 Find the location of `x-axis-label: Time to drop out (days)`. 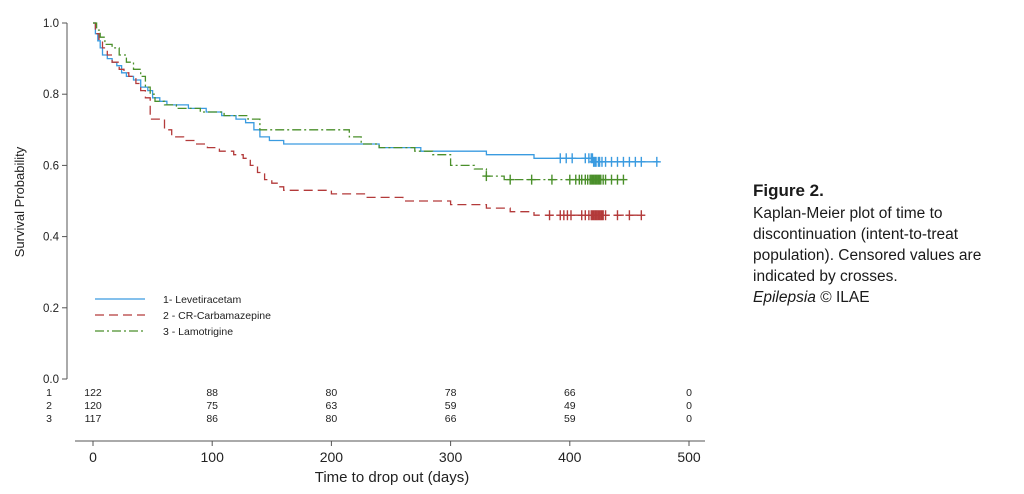

x-axis-label: Time to drop out (days) is located at coordinates (392, 477).